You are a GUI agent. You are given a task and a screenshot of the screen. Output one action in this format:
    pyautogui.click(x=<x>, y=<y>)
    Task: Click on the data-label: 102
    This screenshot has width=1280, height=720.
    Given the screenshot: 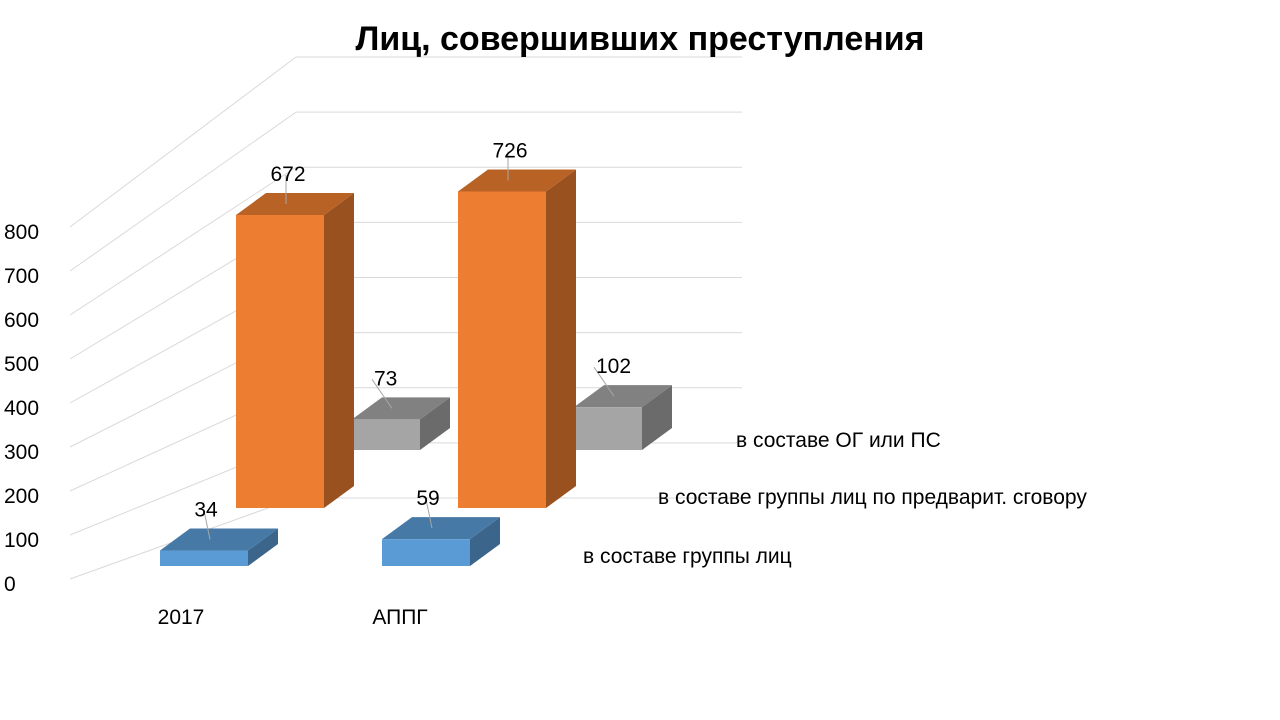 What is the action you would take?
    pyautogui.click(x=613, y=366)
    